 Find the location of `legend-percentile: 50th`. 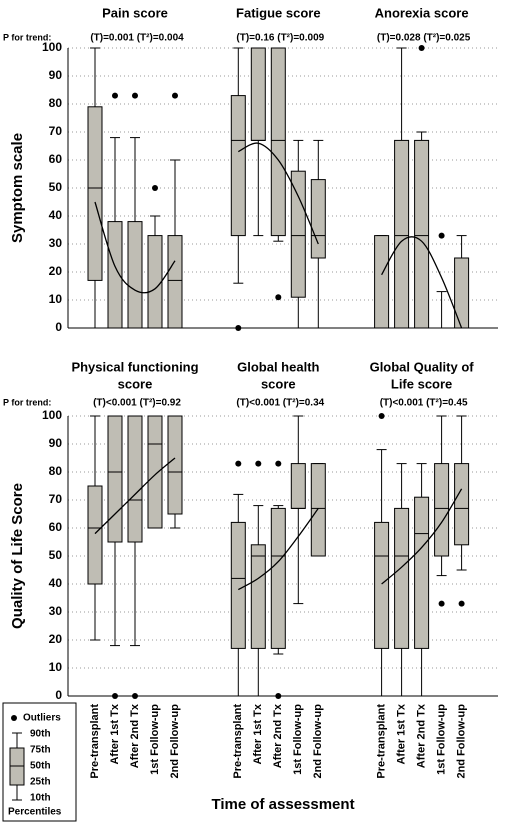

legend-percentile: 50th is located at coordinates (40, 766).